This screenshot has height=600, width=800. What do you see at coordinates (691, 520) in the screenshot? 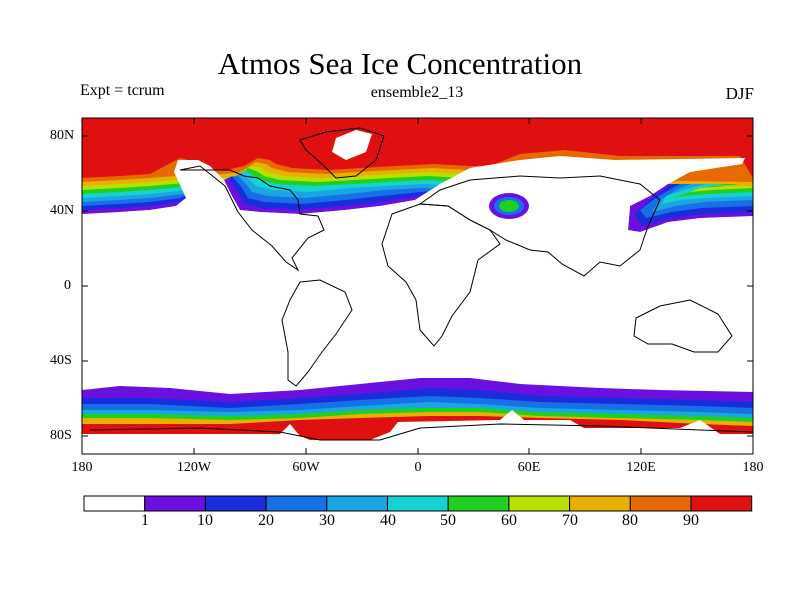
I see `colorbar-label: 90` at bounding box center [691, 520].